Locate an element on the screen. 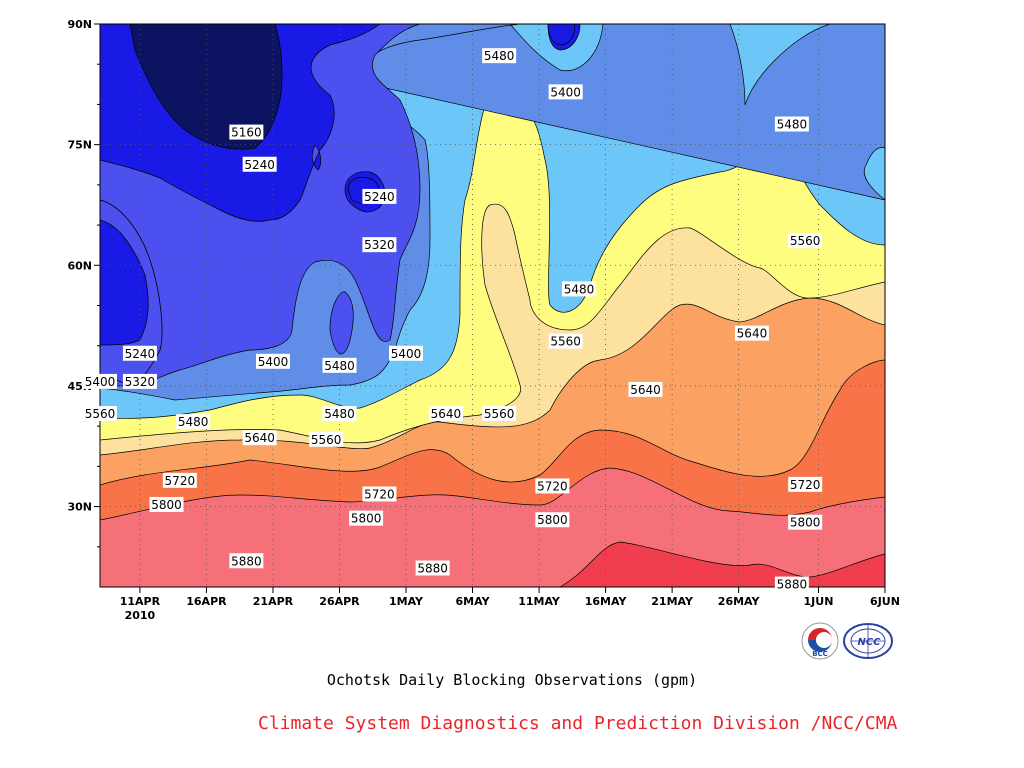 This screenshot has width=1024, height=768. x-tick-label: 1MAY is located at coordinates (406, 601).